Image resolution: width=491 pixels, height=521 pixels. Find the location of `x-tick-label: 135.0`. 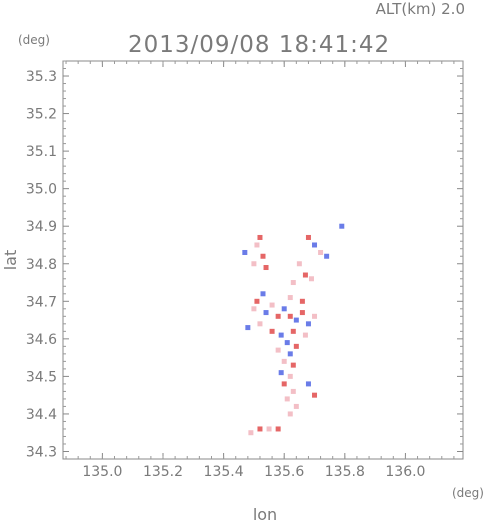

x-tick-label: 135.0 is located at coordinates (102, 472).